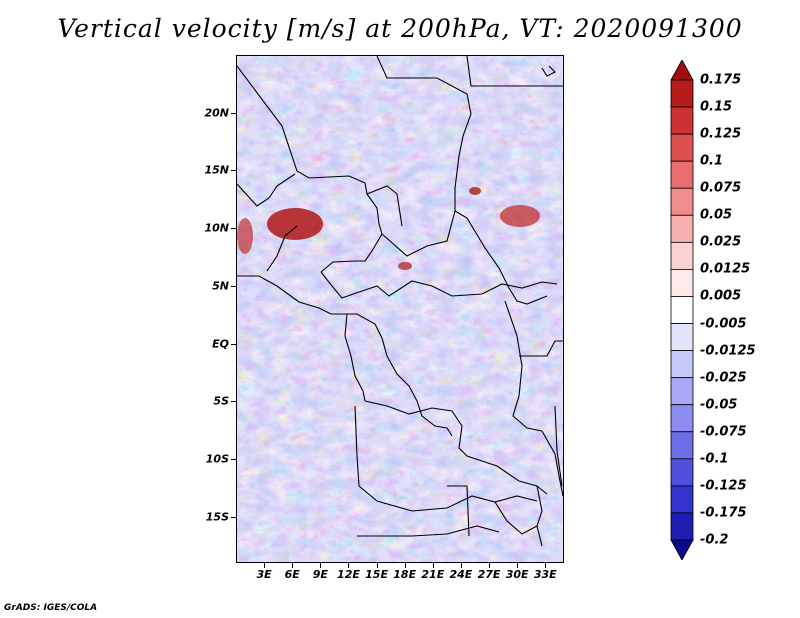 This screenshot has width=800, height=618. I want to click on chad-east-border, so click(384, 206).